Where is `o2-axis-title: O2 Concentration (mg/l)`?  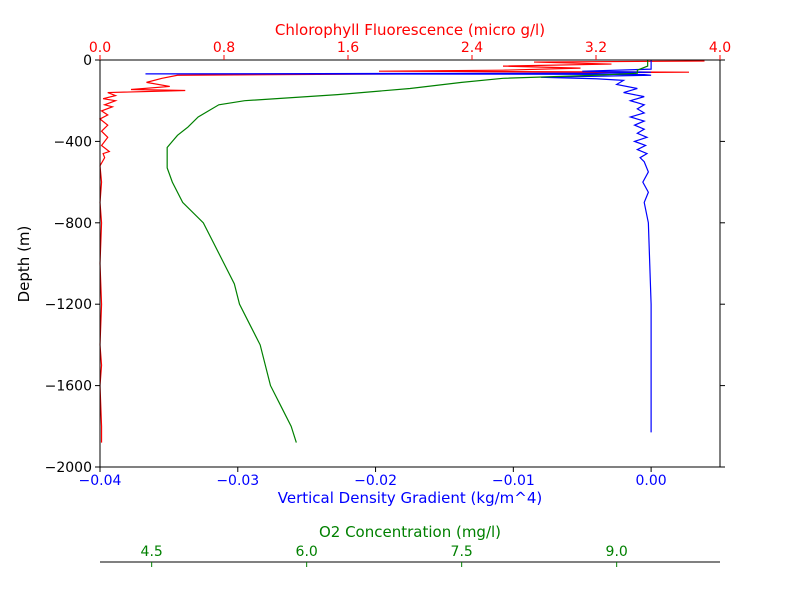
o2-axis-title: O2 Concentration (mg/l) is located at coordinates (410, 532).